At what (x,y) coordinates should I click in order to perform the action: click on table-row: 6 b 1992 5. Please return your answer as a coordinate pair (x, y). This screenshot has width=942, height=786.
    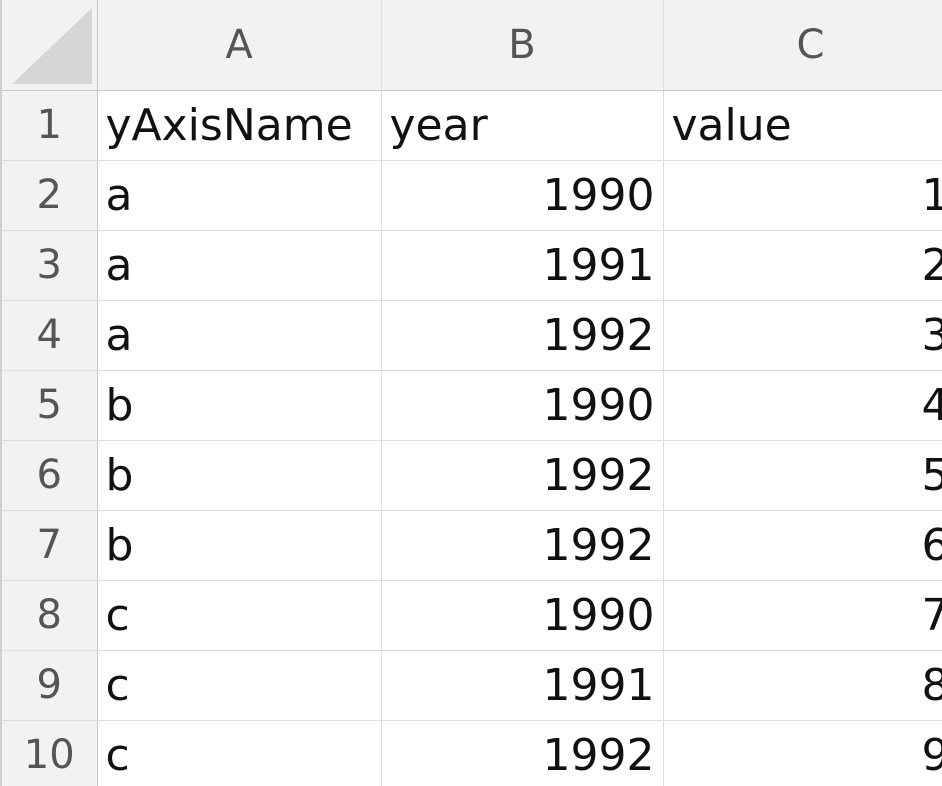
    Looking at the image, I should click on (472, 475).